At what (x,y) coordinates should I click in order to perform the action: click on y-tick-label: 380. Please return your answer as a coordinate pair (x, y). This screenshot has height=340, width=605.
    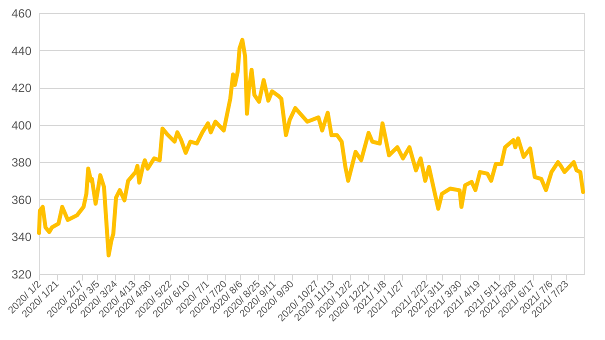
    Looking at the image, I should click on (21, 163).